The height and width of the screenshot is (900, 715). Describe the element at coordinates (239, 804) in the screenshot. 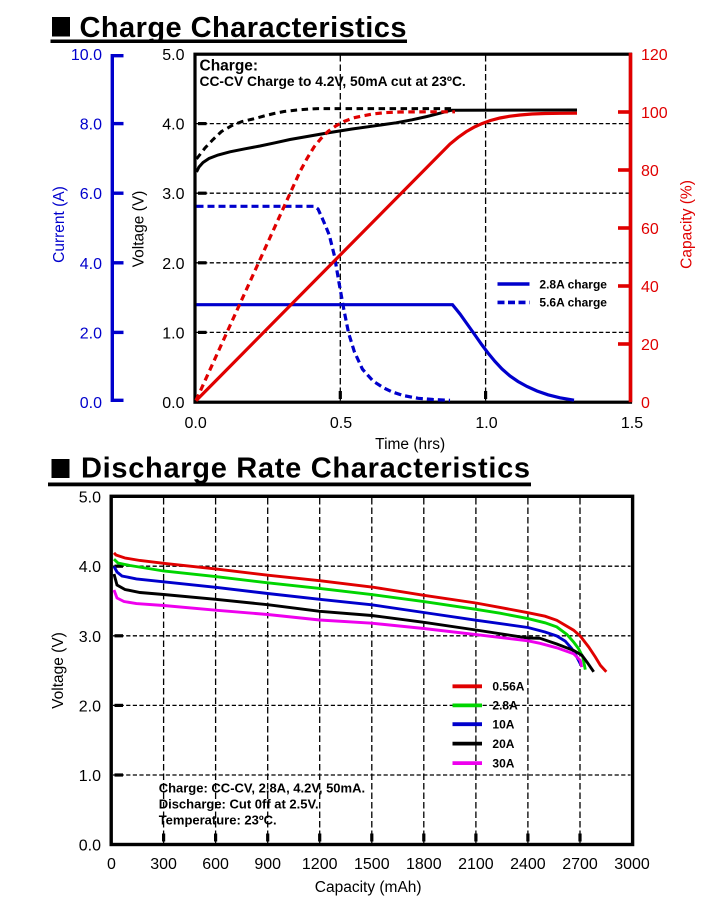

I see `svg-text: Discharge: Cut 0ff at 2.5V.` at that location.